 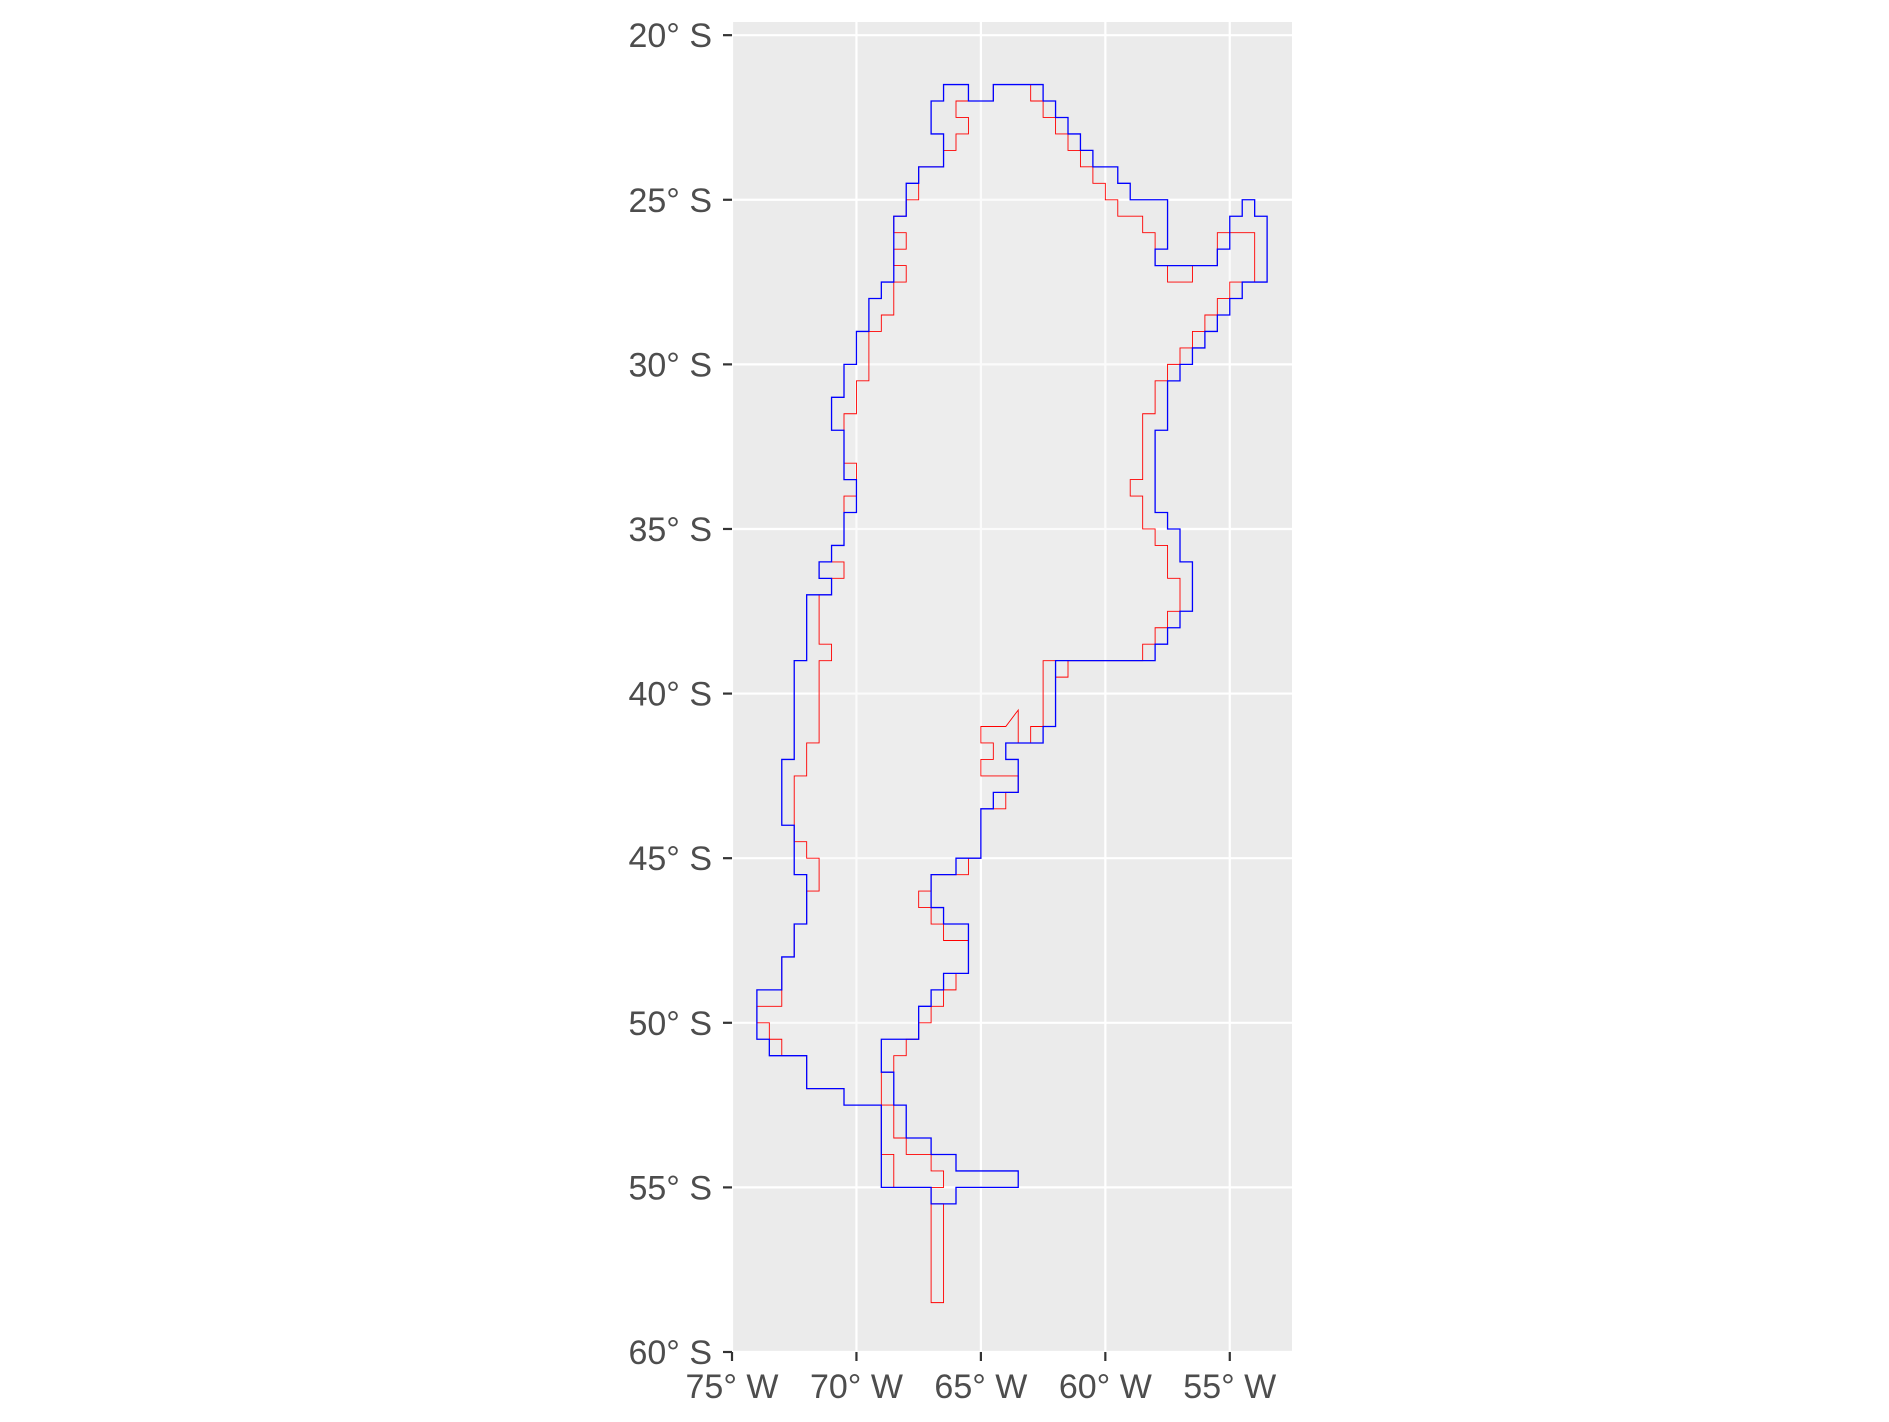 I want to click on x-axis: 75° W 70° W 65° W 60° W 55° W, so click(x=981, y=1379).